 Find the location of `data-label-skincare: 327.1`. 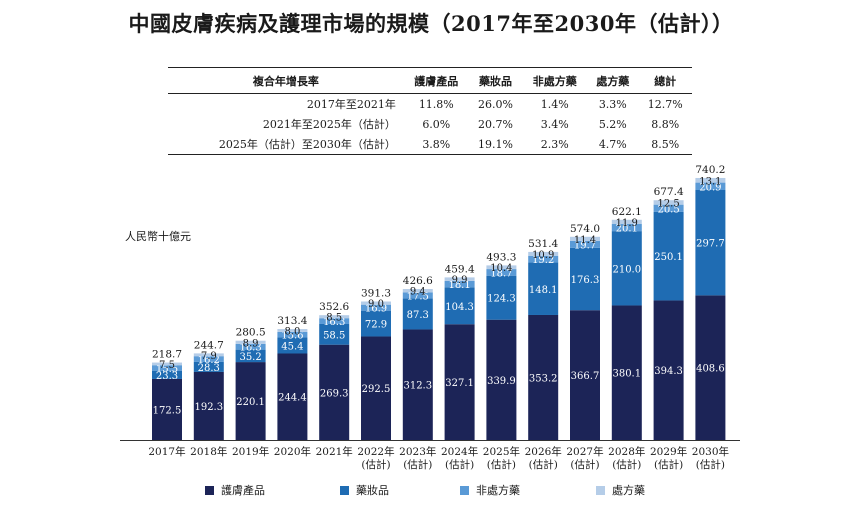

data-label-skincare: 327.1 is located at coordinates (459, 383).